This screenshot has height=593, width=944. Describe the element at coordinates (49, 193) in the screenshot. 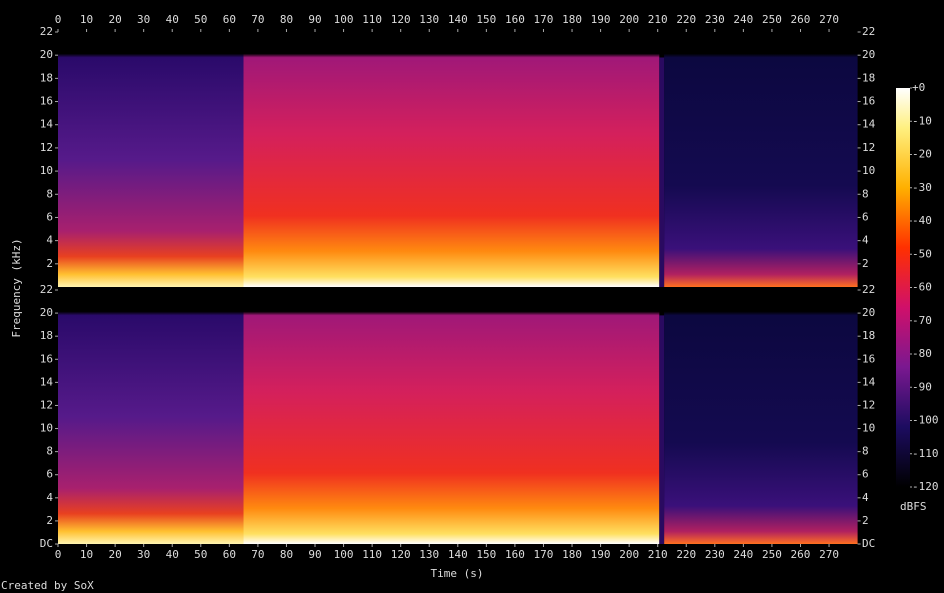

I see `y-tick-label: 8` at that location.